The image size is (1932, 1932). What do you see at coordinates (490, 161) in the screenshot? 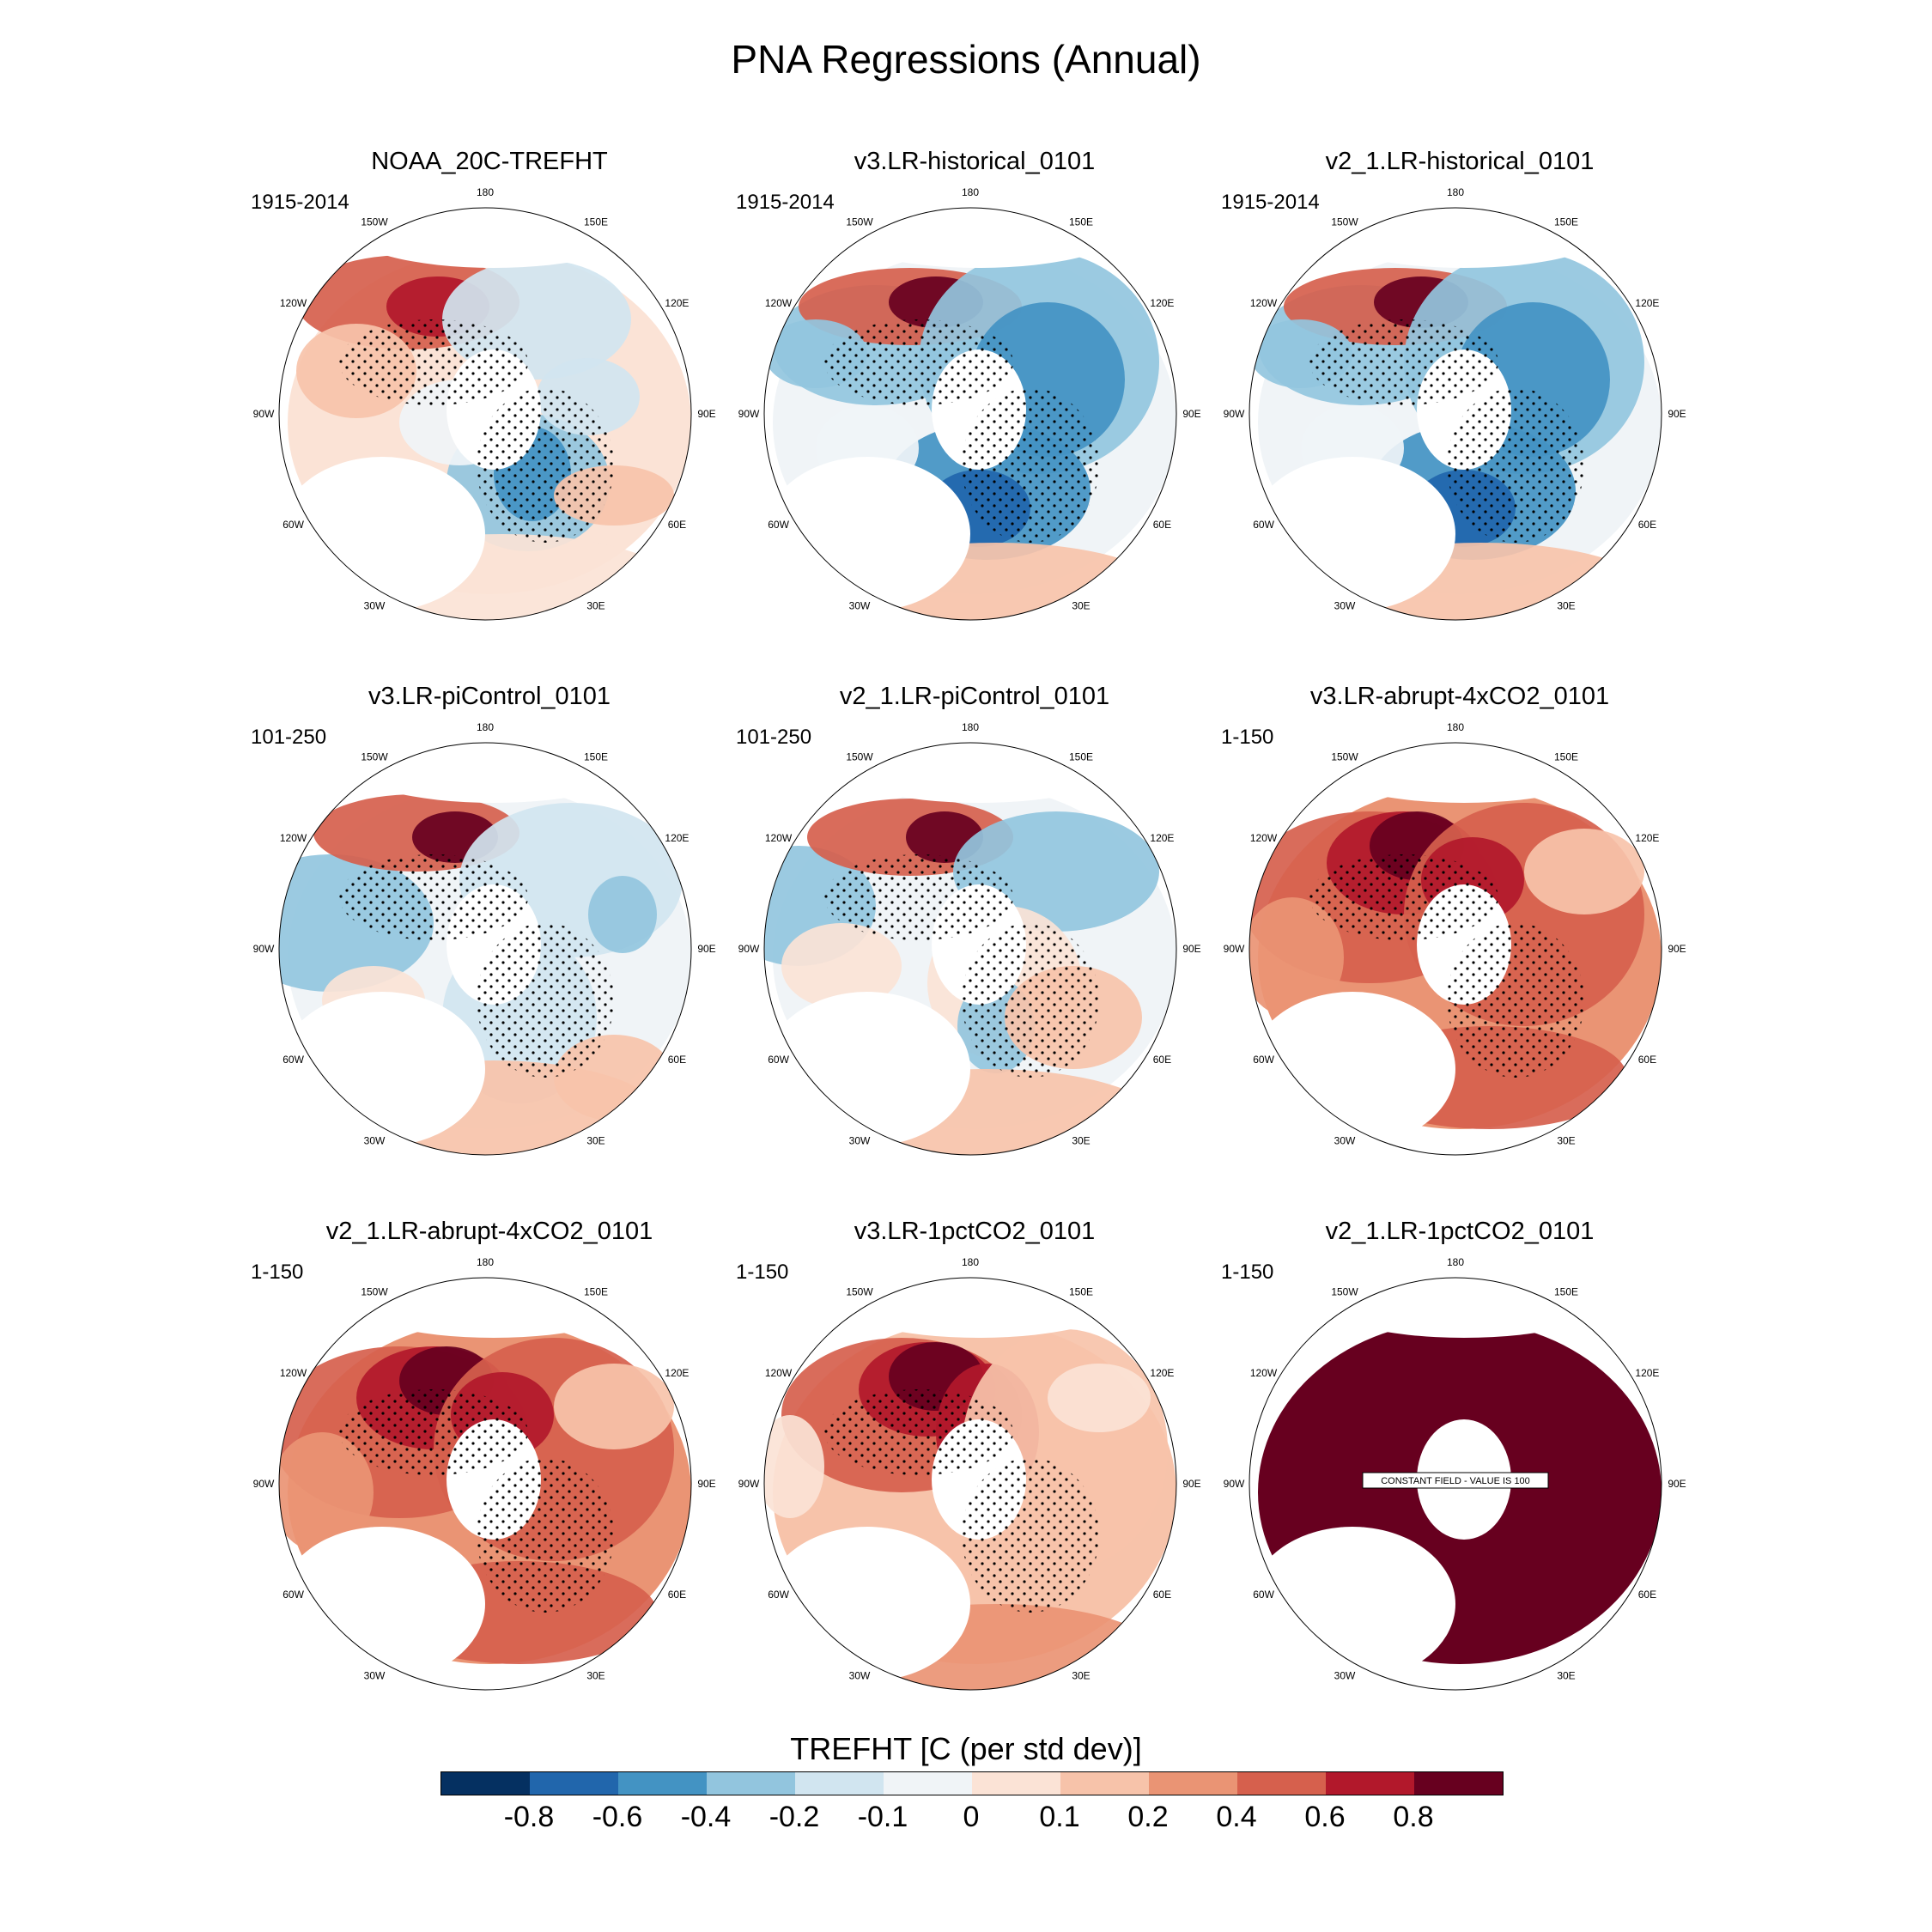
I see `panel-title: NOAA_20C-TREFHT` at bounding box center [490, 161].